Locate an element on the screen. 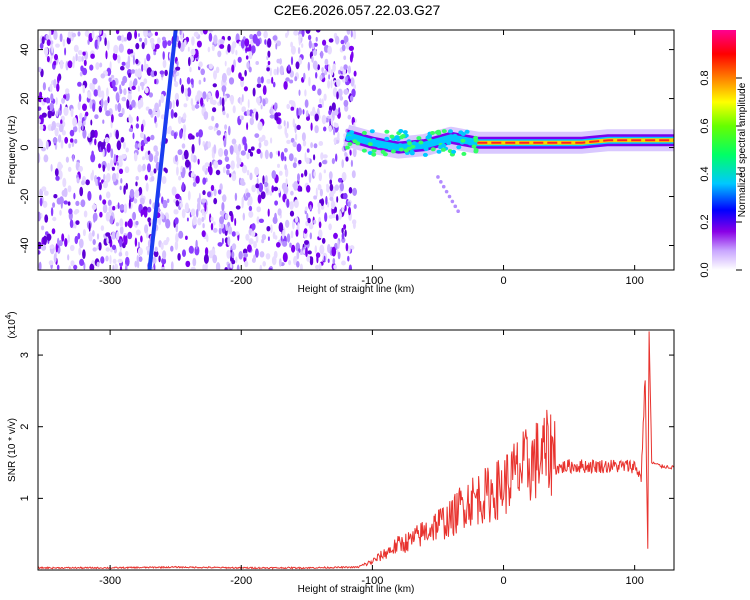 This screenshot has height=600, width=750. x-tick-label: -200 is located at coordinates (241, 281).